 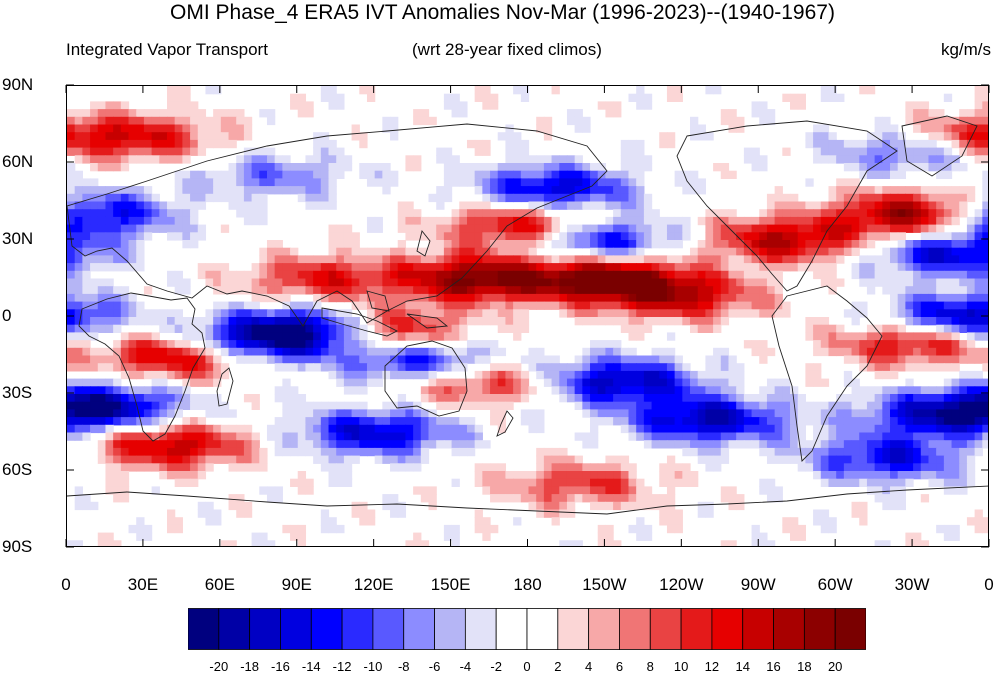 I want to click on colorbar-swatch, so click(x=542, y=629).